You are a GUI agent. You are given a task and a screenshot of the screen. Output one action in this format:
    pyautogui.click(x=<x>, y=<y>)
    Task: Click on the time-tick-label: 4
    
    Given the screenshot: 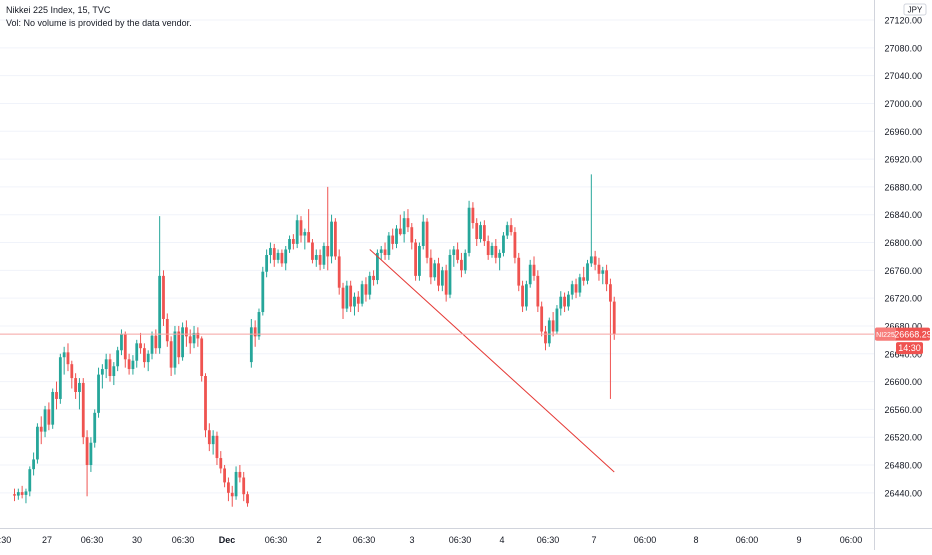 What is the action you would take?
    pyautogui.click(x=501, y=540)
    